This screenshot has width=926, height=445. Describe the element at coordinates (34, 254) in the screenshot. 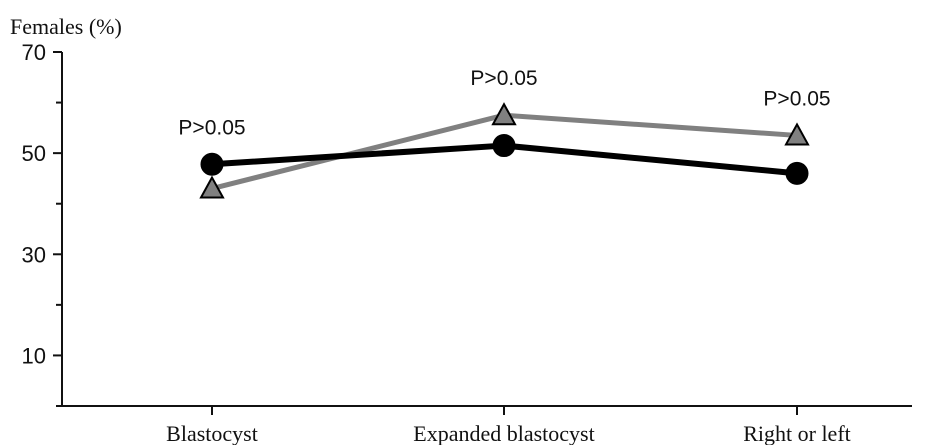

I see `y-tick-label: 30` at that location.